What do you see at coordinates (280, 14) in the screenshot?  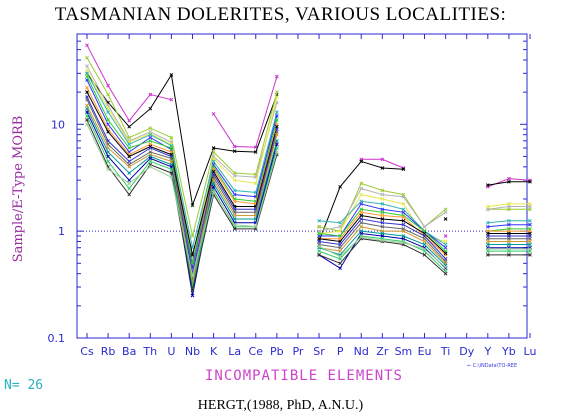 I see `chart-title: TASMANIAN DOLERITES, VARIOUS LOCALITIES:` at bounding box center [280, 14].